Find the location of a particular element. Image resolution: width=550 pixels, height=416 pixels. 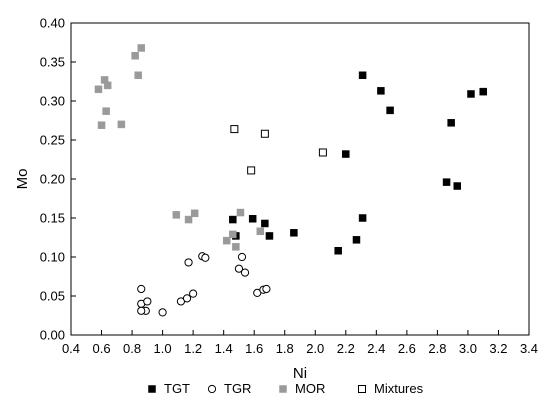

legend-label: MOR is located at coordinates (310, 388).